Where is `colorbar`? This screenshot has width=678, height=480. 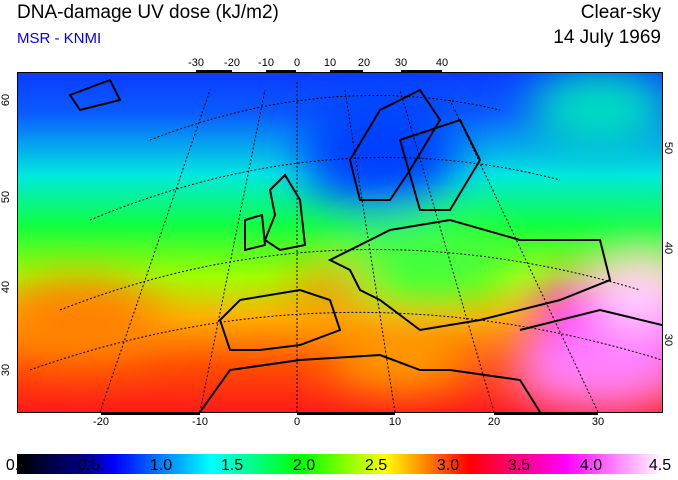
colorbar is located at coordinates (340, 464).